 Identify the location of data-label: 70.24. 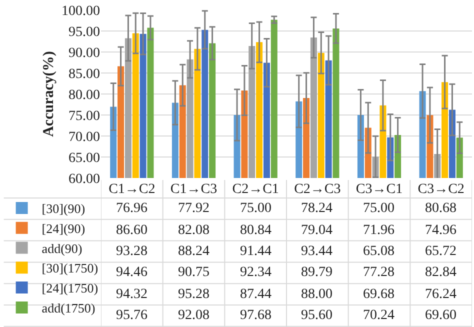
(378, 315).